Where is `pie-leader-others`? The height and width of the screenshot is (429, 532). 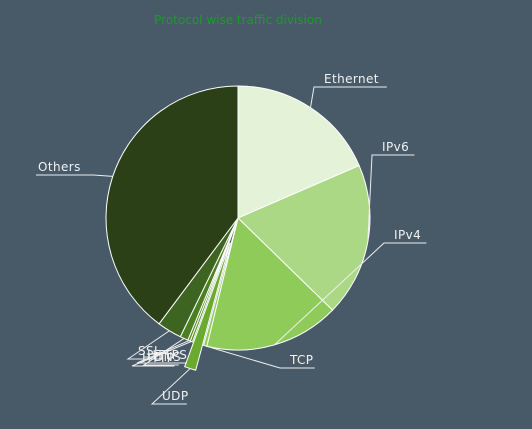 pie-leader-others is located at coordinates (74, 175).